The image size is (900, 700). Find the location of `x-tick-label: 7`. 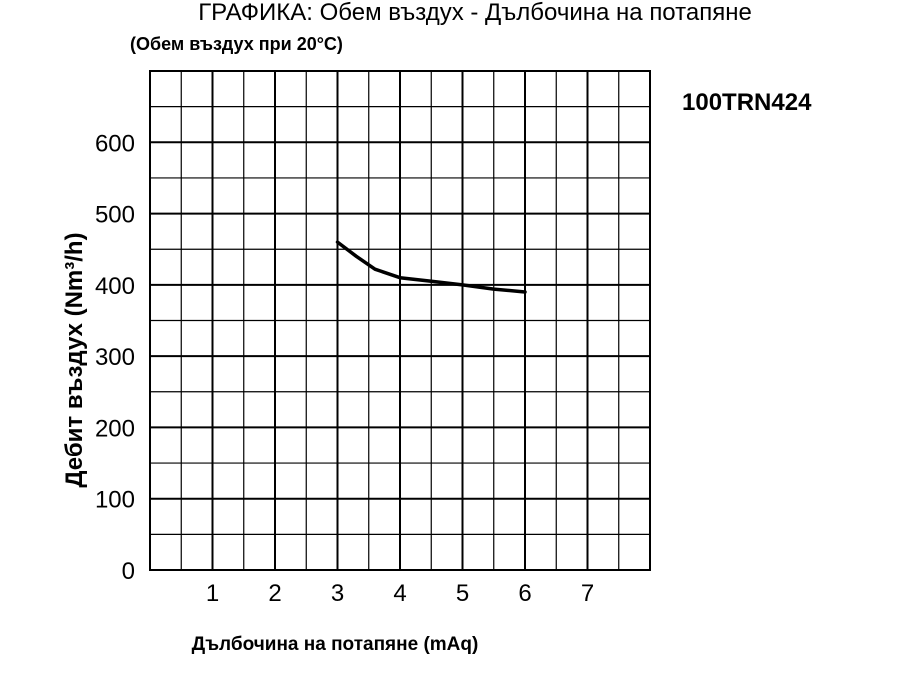

x-tick-label: 7 is located at coordinates (587, 593).